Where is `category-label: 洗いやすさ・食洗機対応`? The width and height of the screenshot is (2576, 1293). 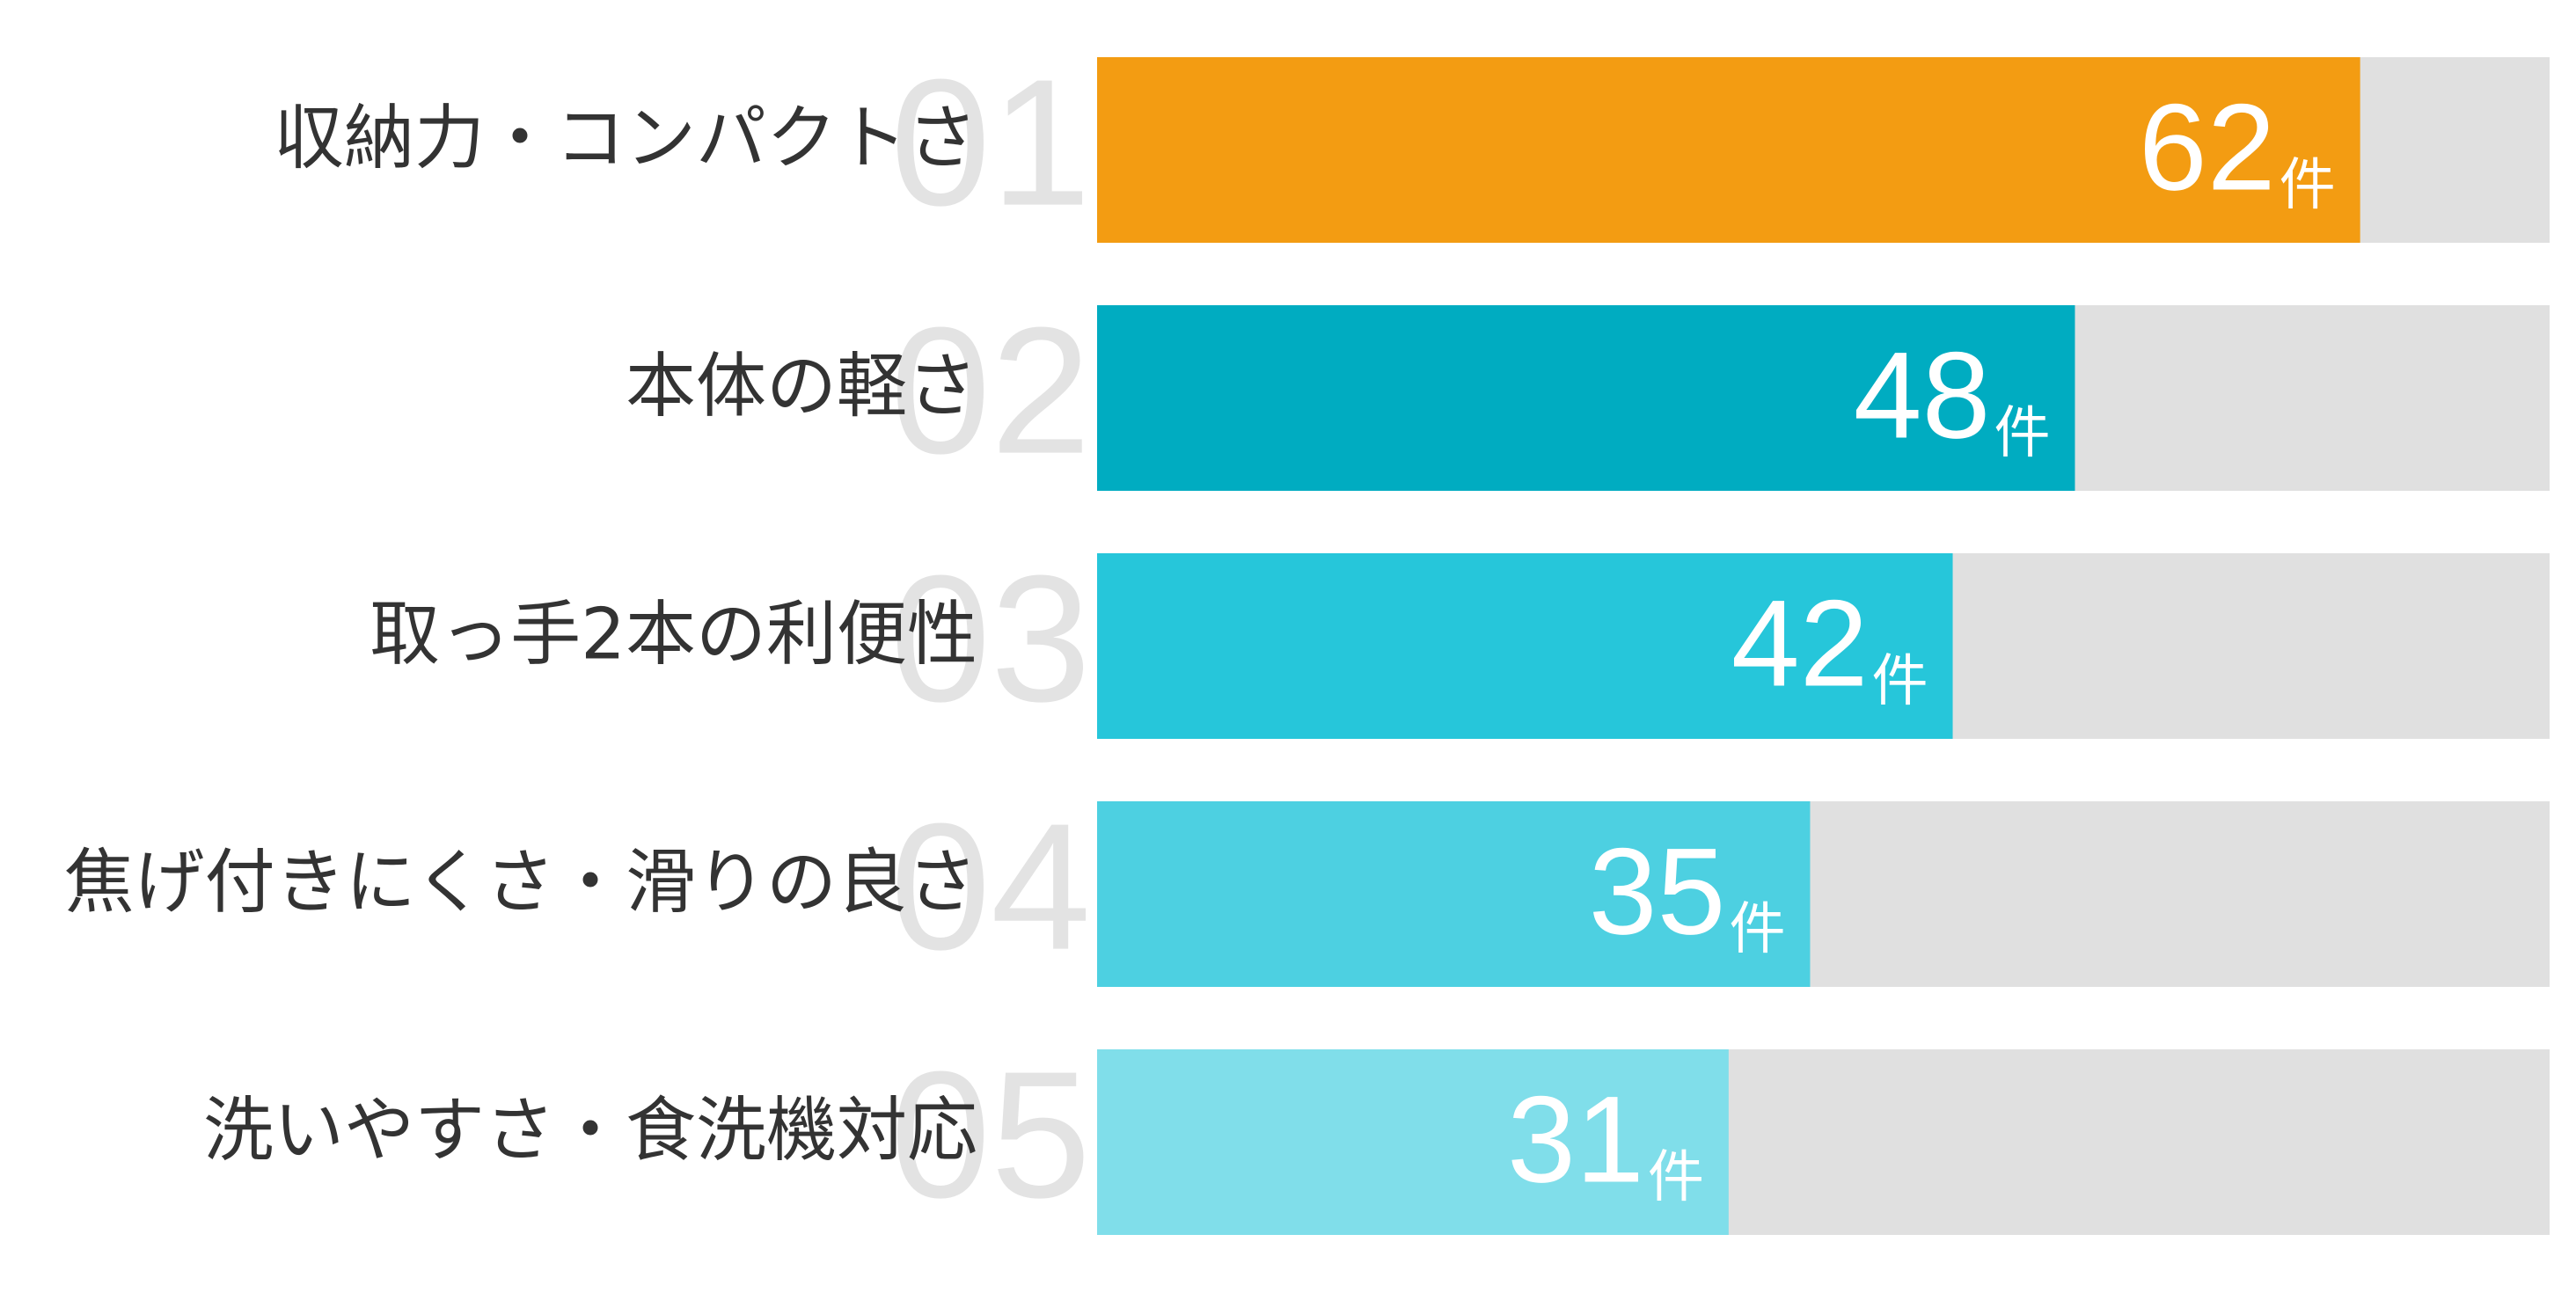 category-label: 洗いやすさ・食洗機対応 is located at coordinates (590, 1130).